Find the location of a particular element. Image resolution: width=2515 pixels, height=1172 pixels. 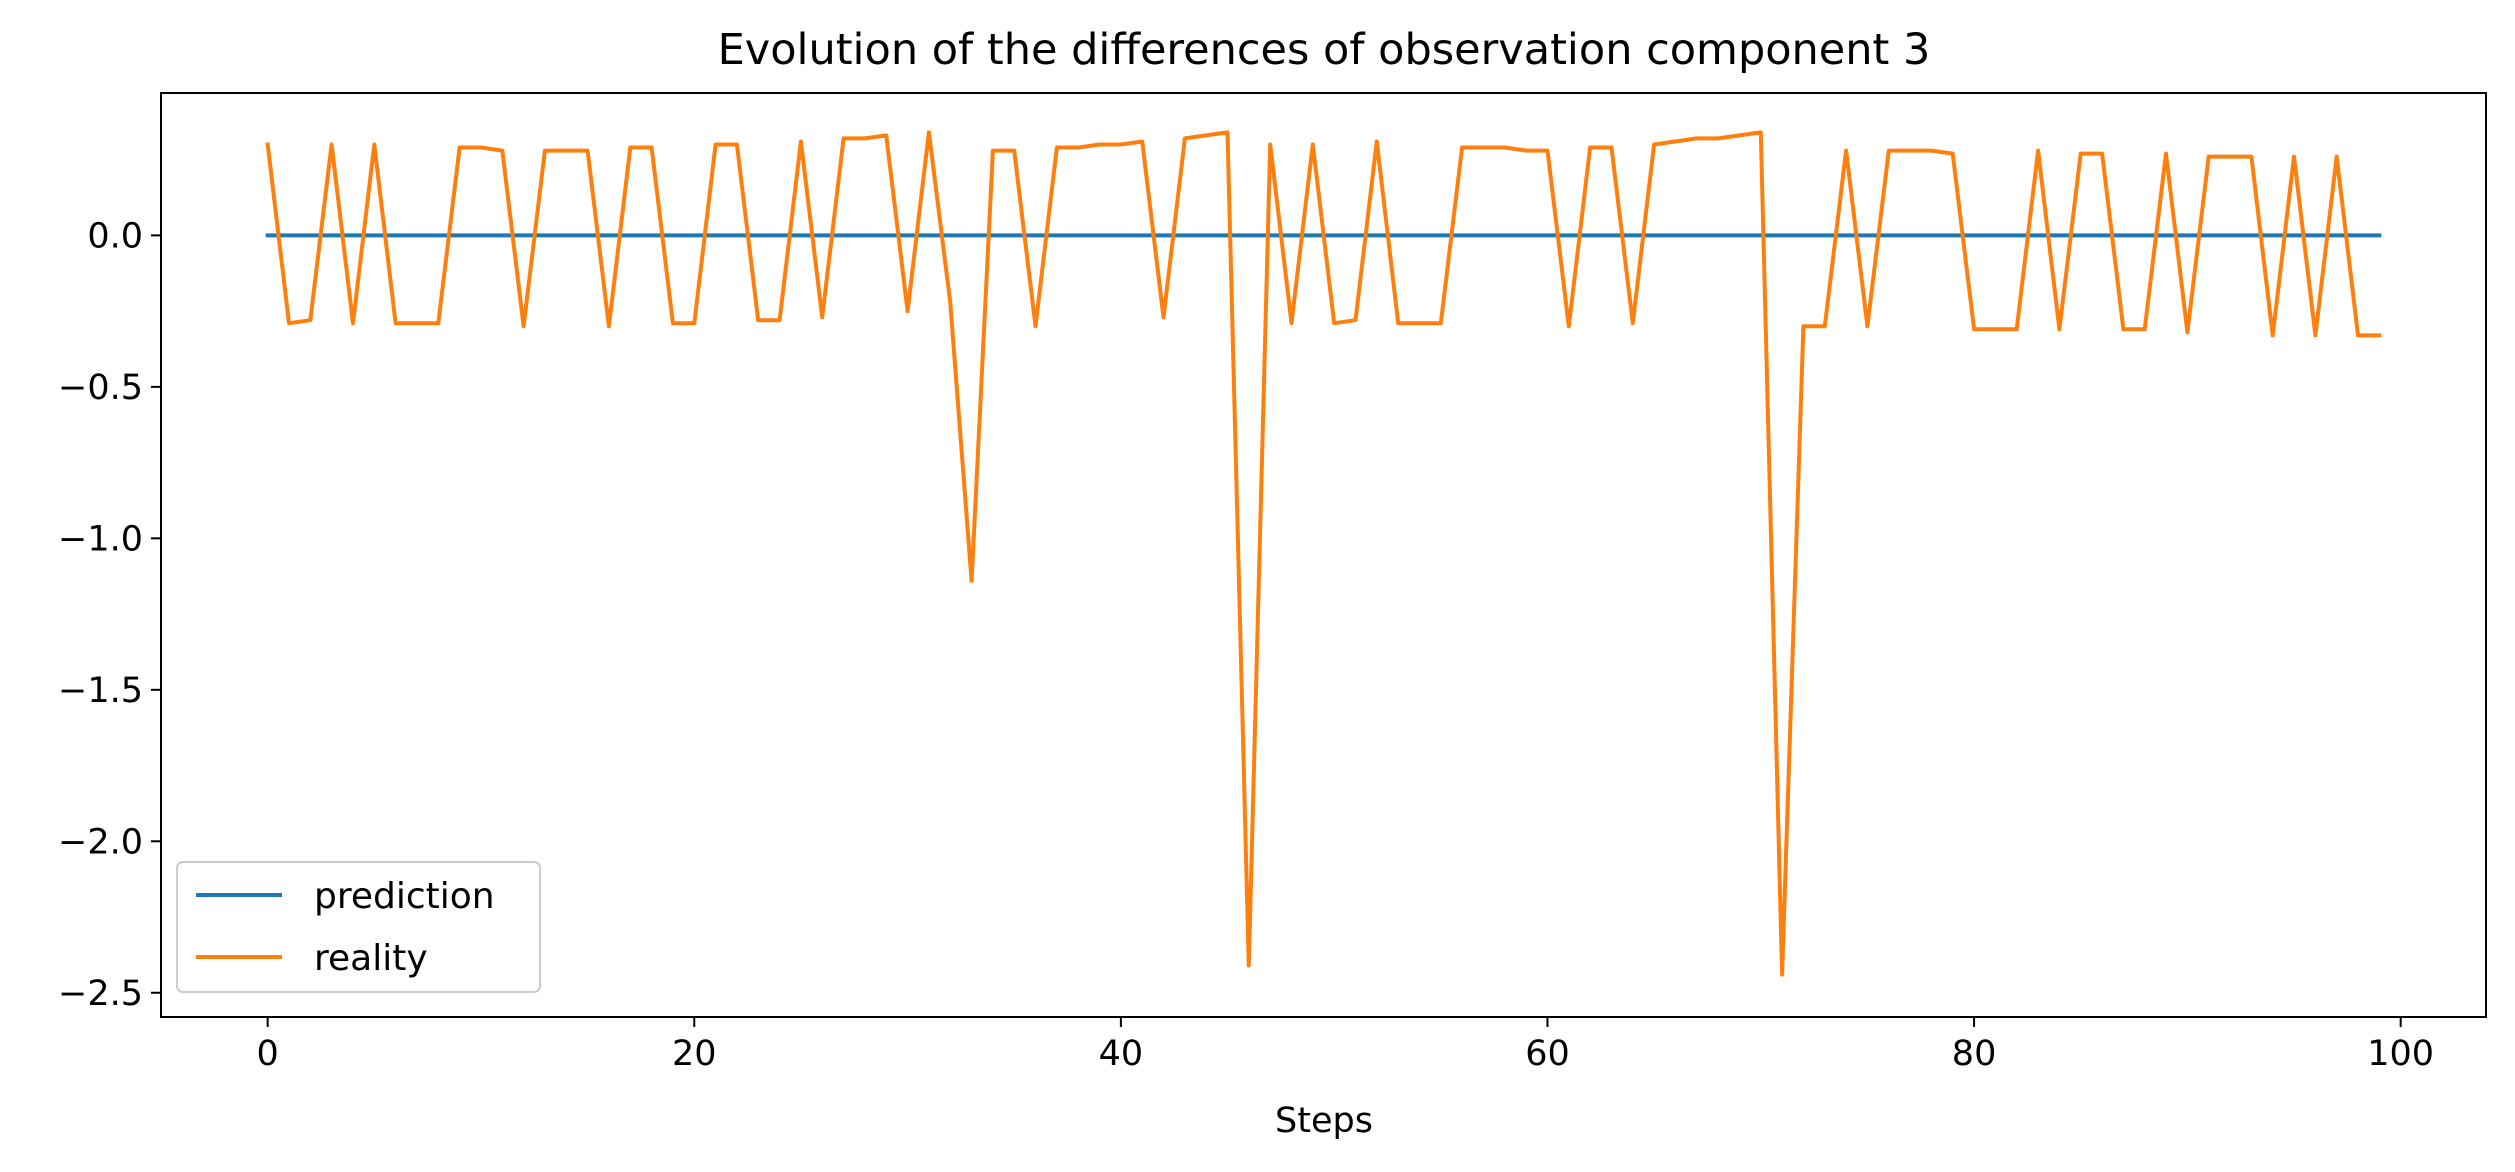

y-tick-label: −1.5 is located at coordinates (100, 691).